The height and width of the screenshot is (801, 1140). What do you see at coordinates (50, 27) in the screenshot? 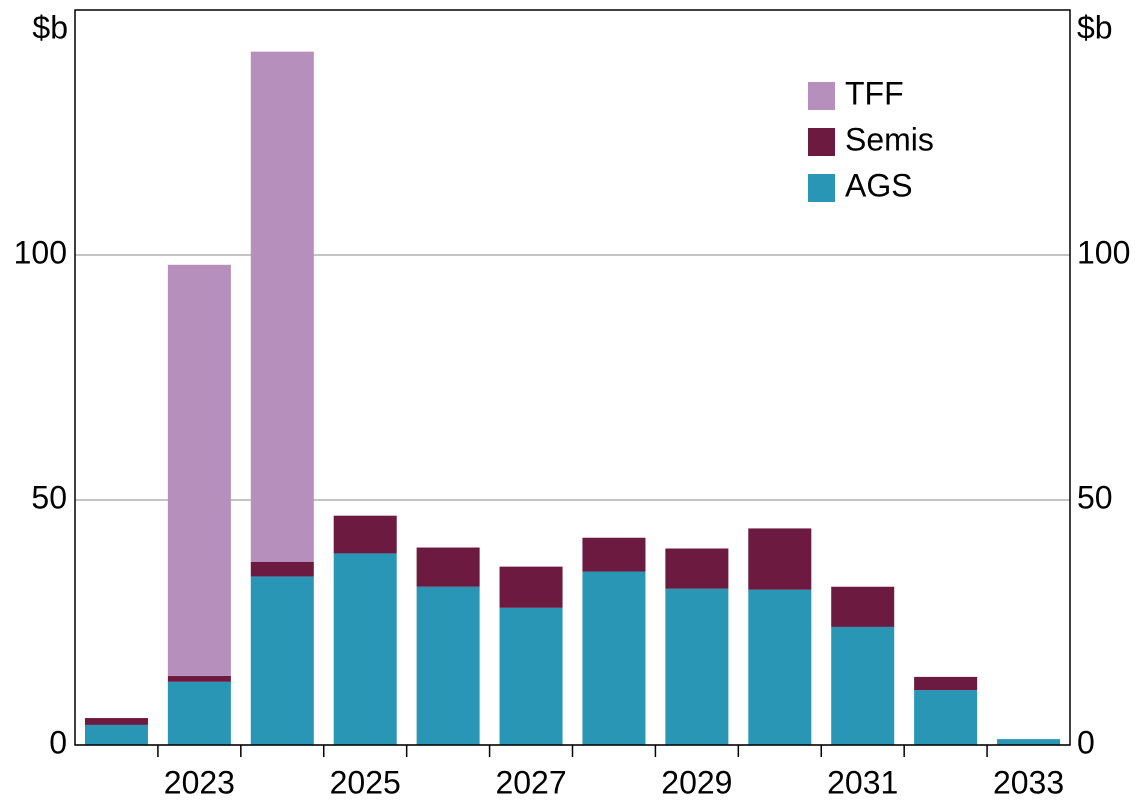
I see `y-axis-label: $b` at bounding box center [50, 27].